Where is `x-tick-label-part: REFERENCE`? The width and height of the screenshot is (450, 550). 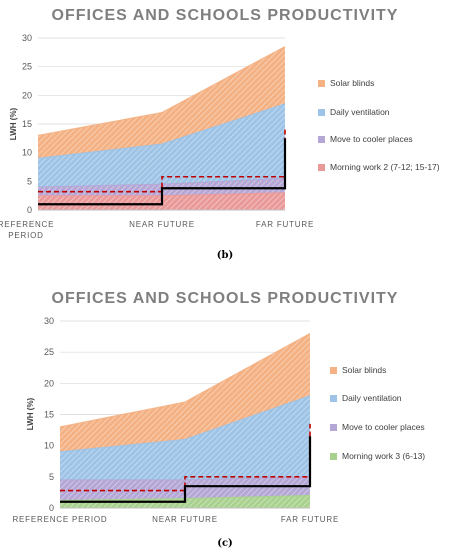
x-tick-label-part: REFERENCE is located at coordinates (27, 224).